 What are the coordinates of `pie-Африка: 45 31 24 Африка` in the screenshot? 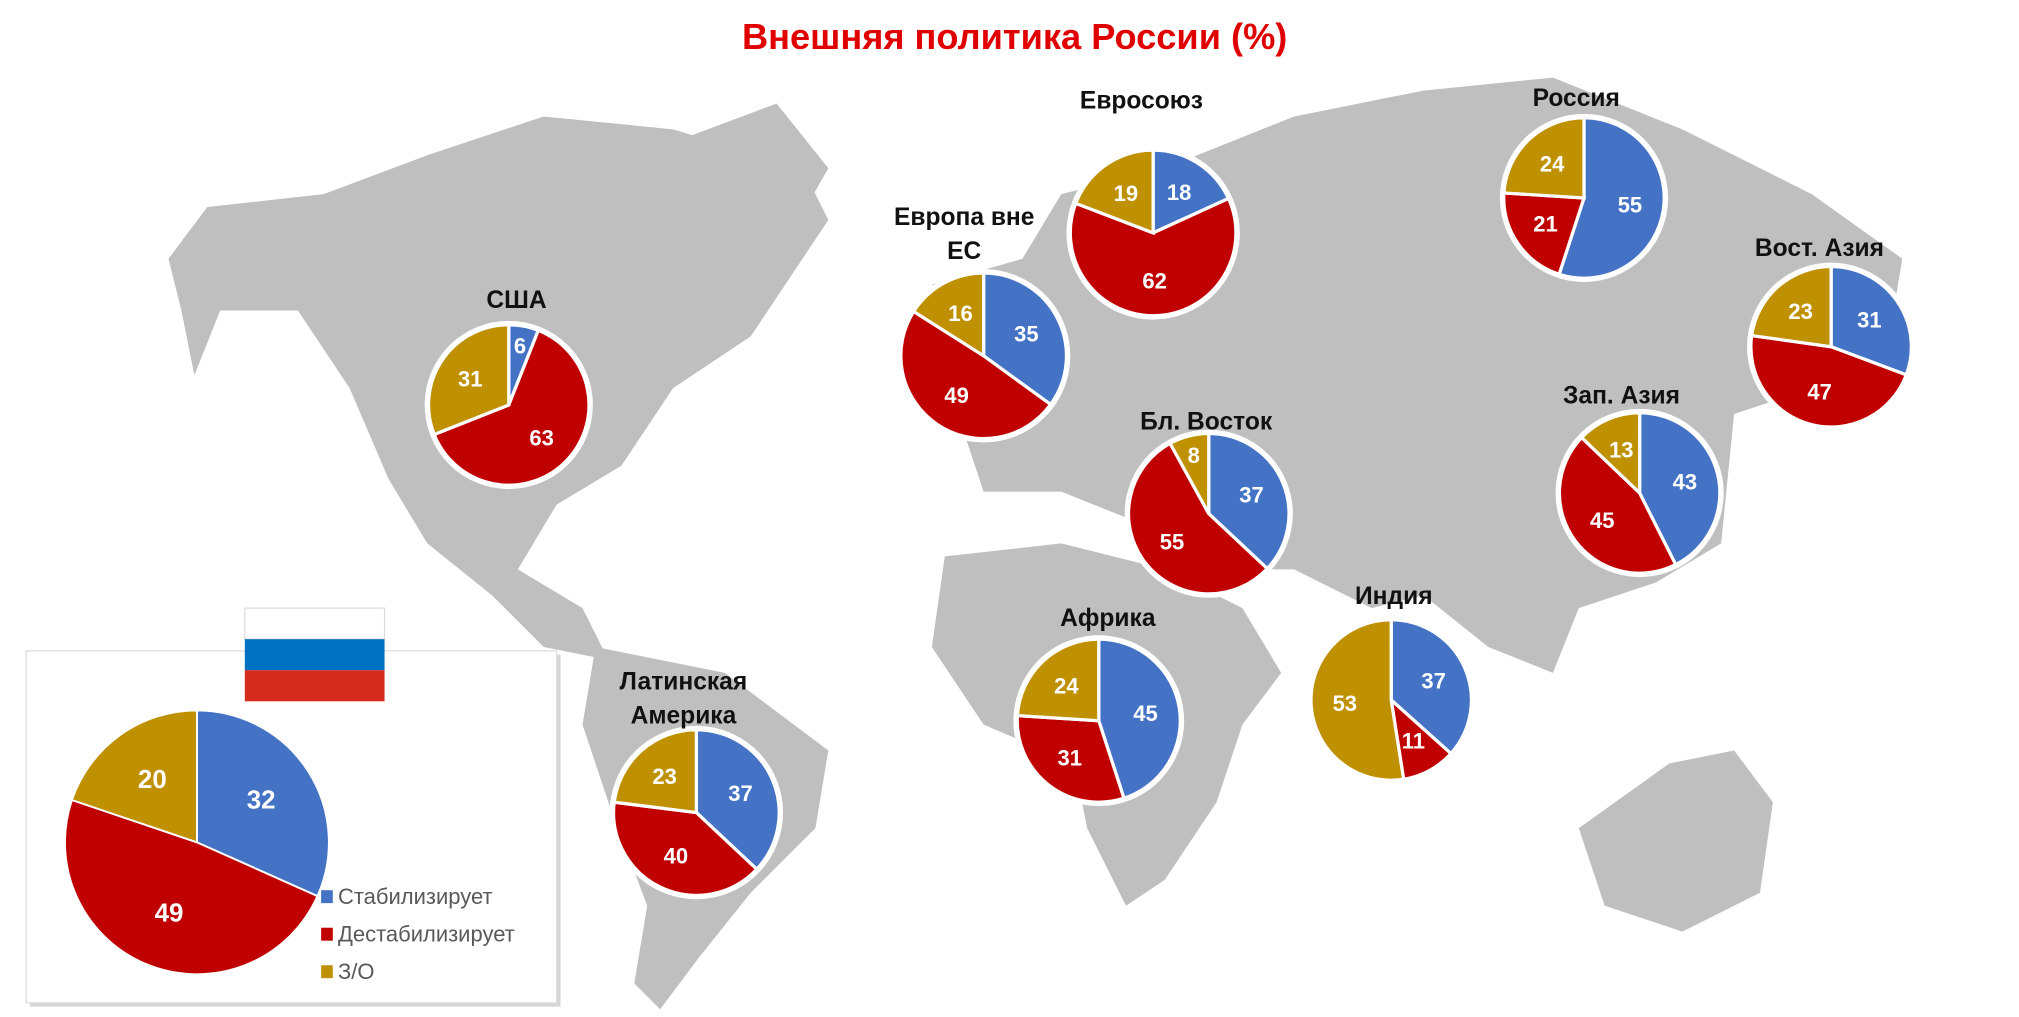 It's located at (1099, 706).